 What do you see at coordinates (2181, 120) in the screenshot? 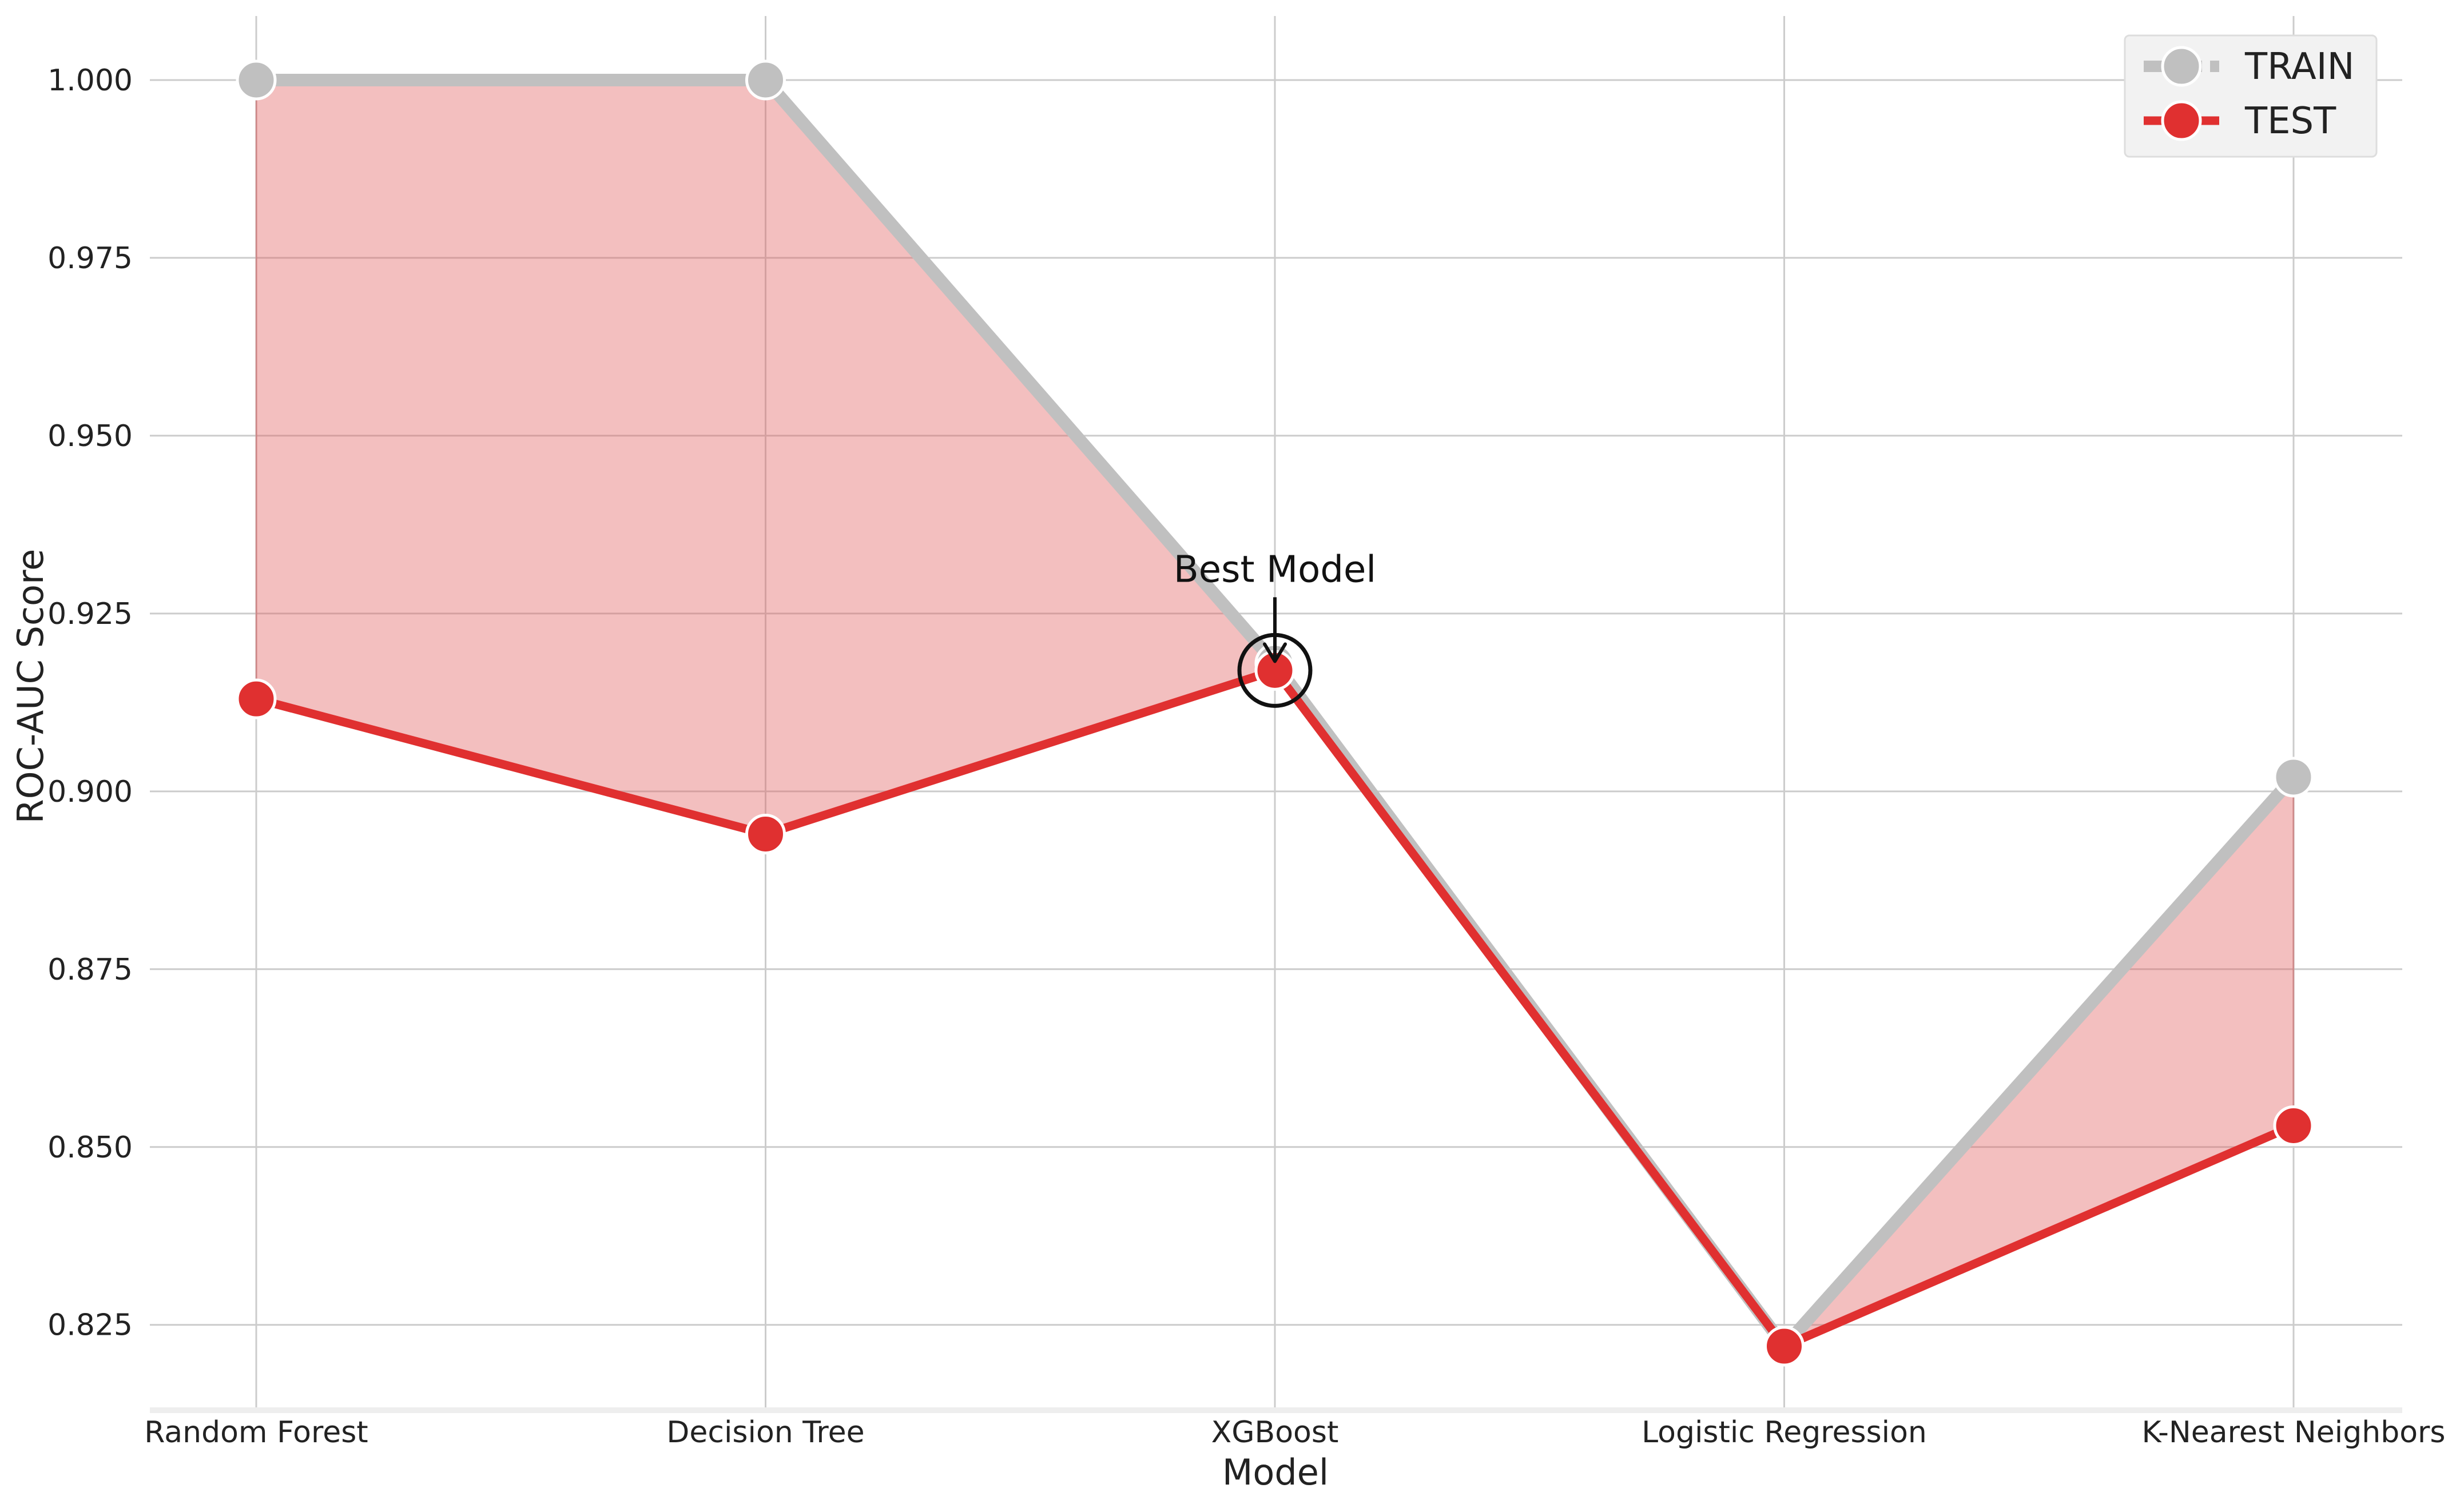
I see `test-legend-marker` at bounding box center [2181, 120].